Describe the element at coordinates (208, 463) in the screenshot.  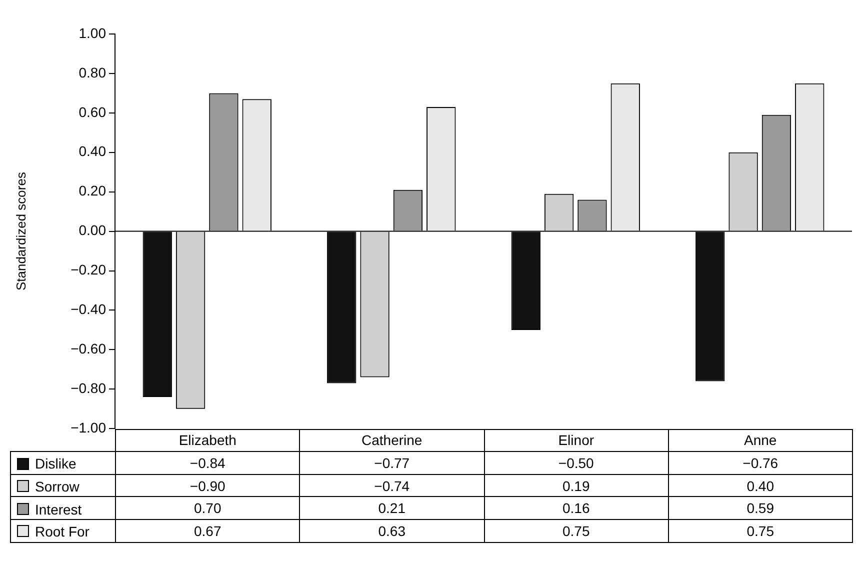
I see `data-label: −0.84` at that location.